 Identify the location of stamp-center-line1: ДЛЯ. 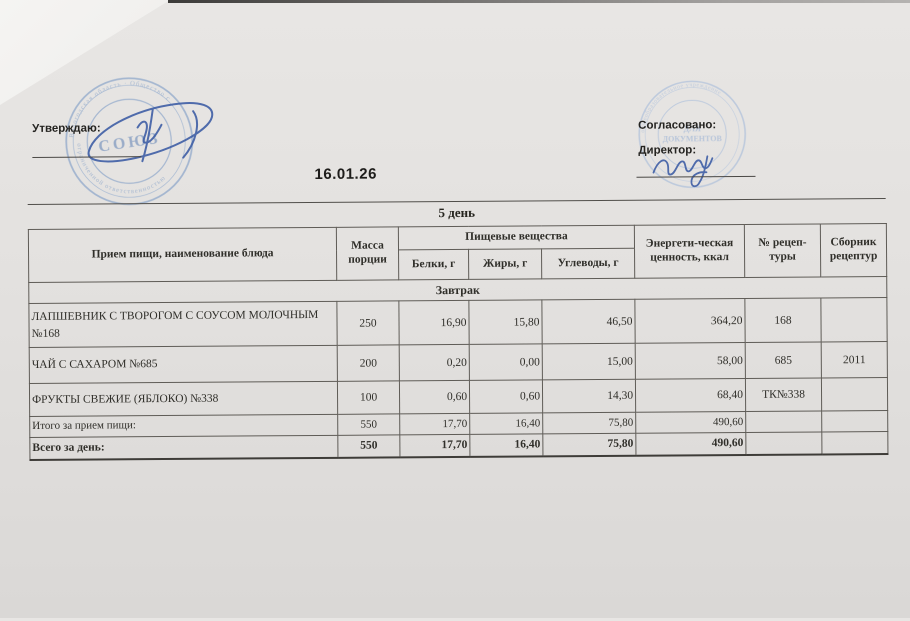
(693, 128).